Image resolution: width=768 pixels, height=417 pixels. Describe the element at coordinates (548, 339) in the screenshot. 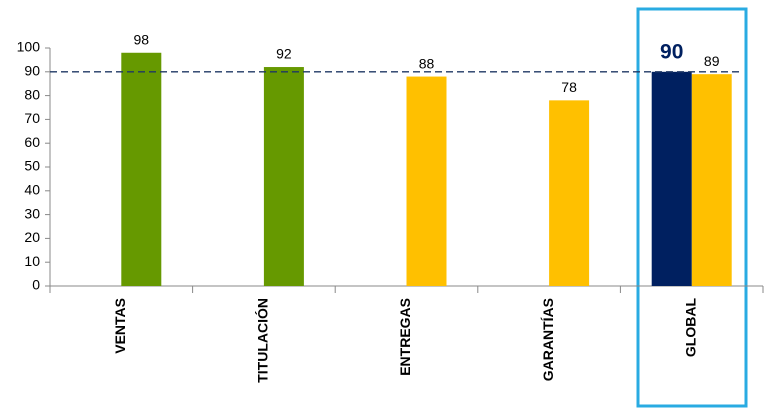

I see `x-tick-label: GARANTÍAS` at that location.